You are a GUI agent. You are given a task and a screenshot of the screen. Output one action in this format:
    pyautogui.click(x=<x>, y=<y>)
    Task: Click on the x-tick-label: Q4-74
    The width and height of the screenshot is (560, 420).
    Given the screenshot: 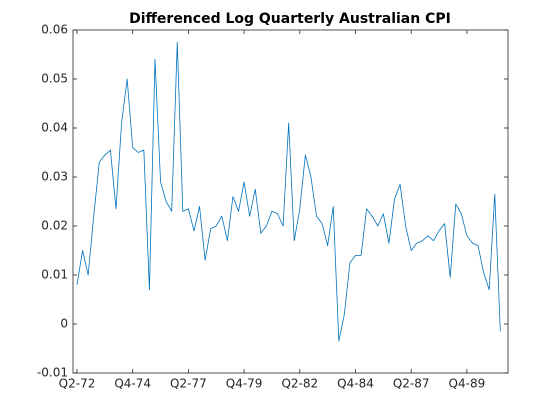 What is the action you would take?
    pyautogui.click(x=132, y=384)
    